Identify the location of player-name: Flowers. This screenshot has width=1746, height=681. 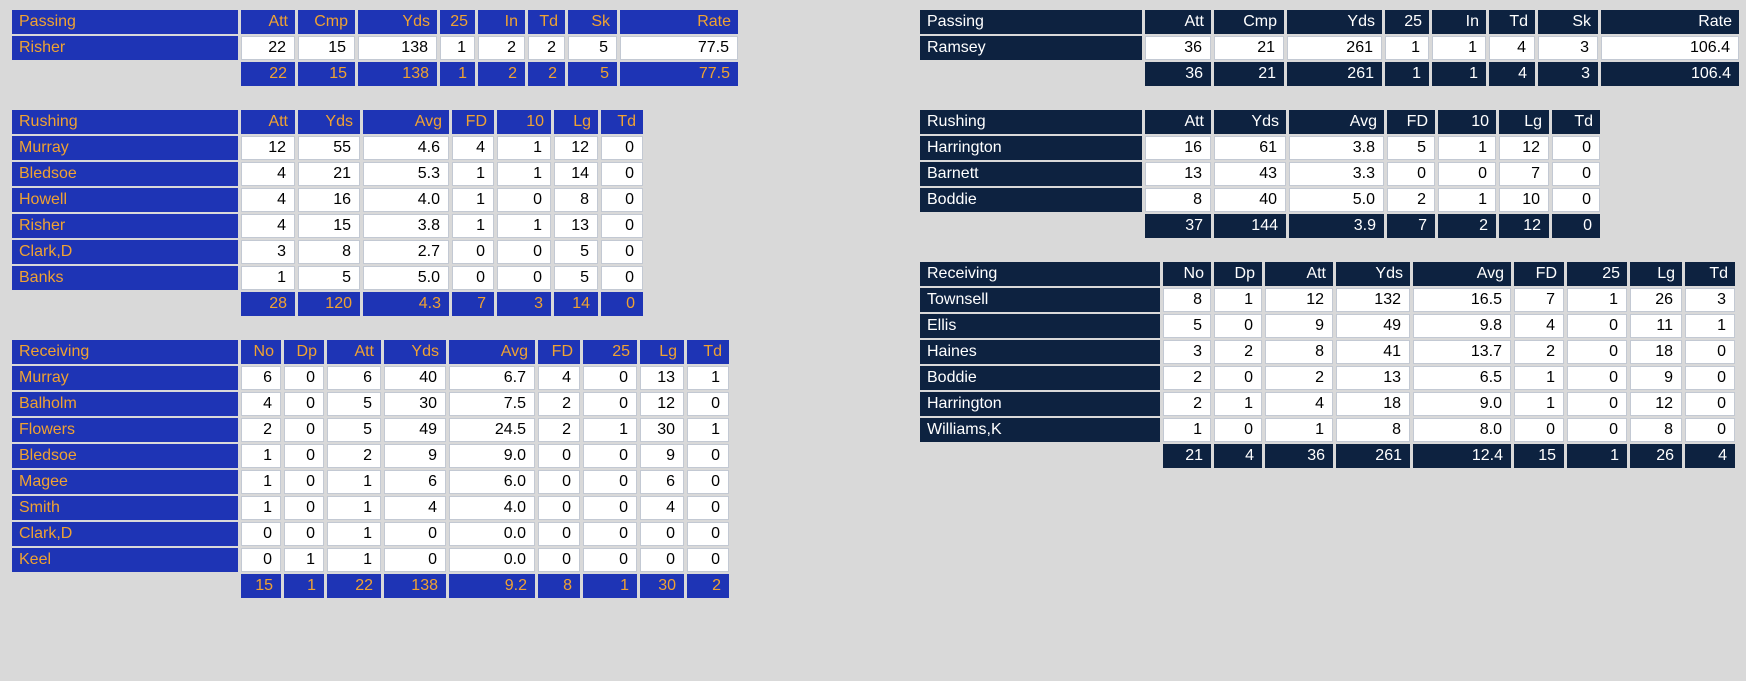
(125, 430).